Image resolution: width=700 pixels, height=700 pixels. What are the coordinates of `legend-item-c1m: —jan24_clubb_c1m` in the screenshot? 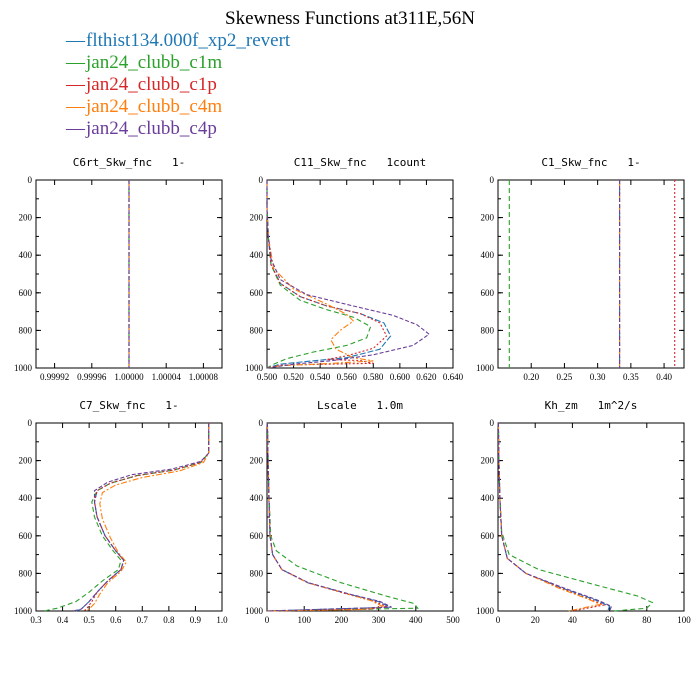 It's located at (178, 63).